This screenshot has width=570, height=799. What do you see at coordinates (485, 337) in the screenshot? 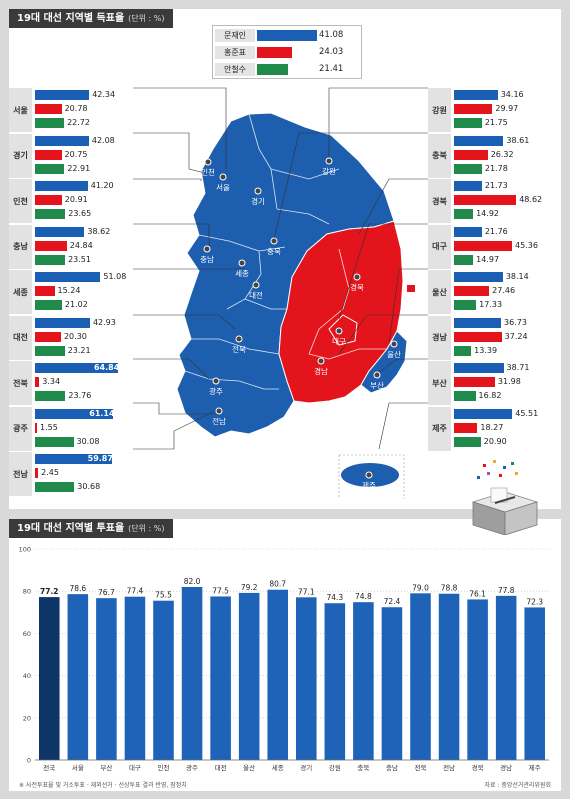
I see `region-box-right-5: 경남 36.73 37.24 13.39` at bounding box center [485, 337].